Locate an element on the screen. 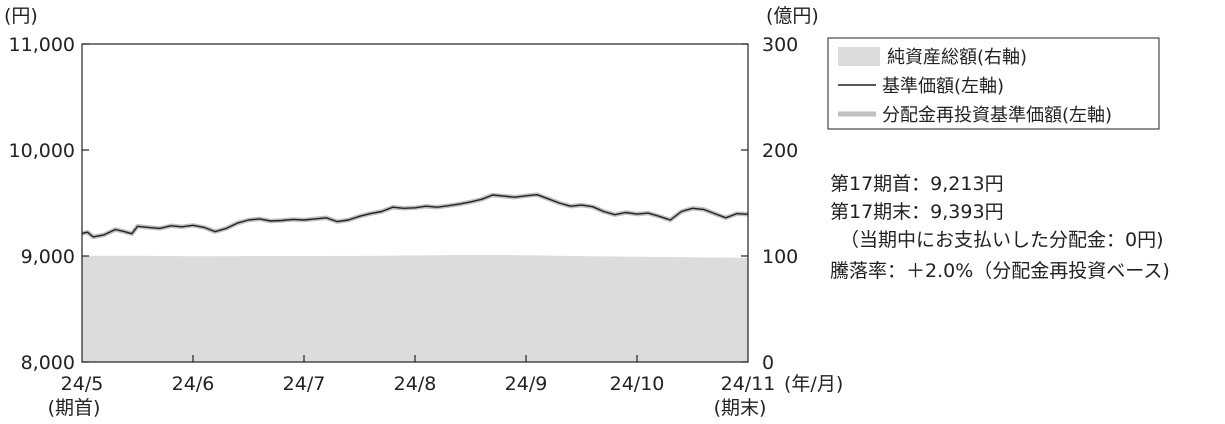 The image size is (1225, 424). right-axis-unit: (億円) is located at coordinates (792, 16).